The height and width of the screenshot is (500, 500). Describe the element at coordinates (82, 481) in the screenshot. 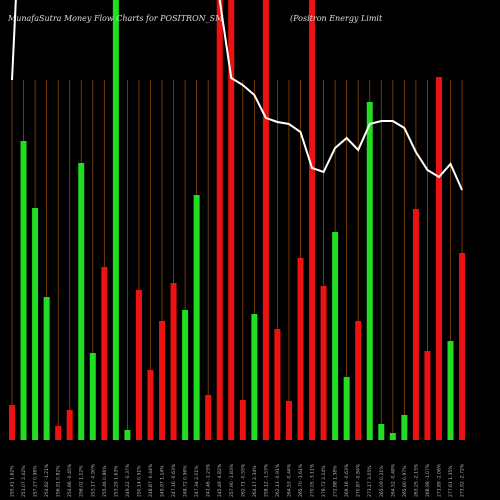

I see `x-tick-label: 256.02 1.12%` at that location.